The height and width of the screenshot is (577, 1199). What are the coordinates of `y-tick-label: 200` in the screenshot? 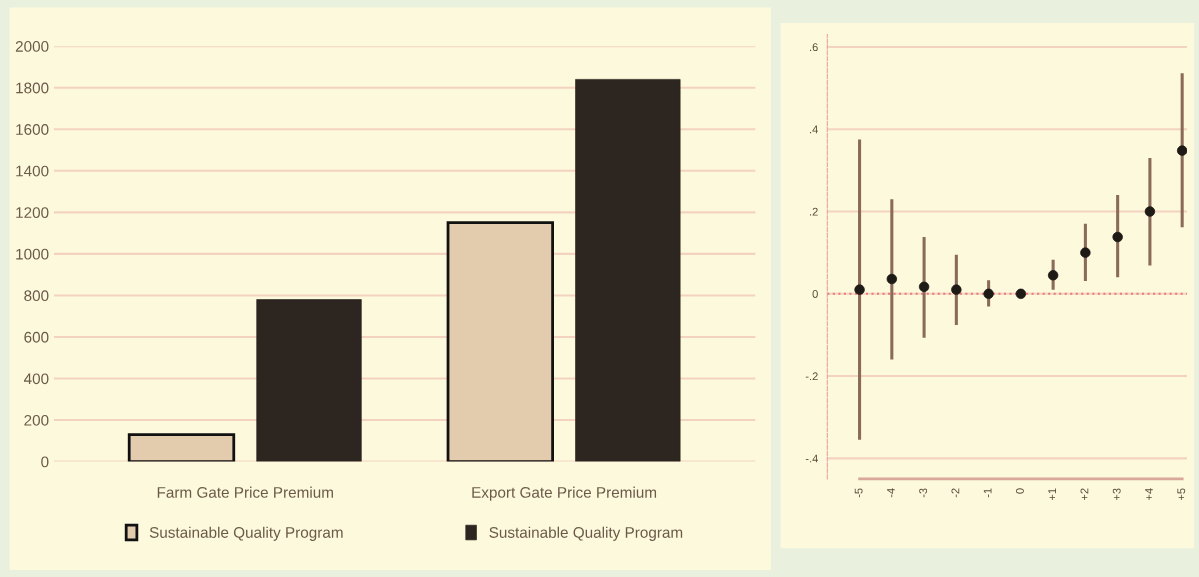 It's located at (36, 420).